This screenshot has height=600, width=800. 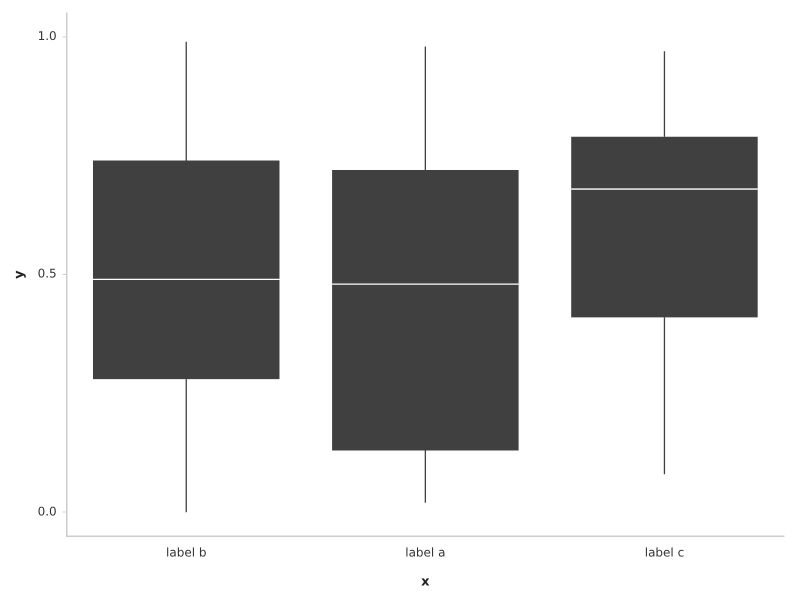 I want to click on x-tick-label: label c, so click(x=664, y=552).